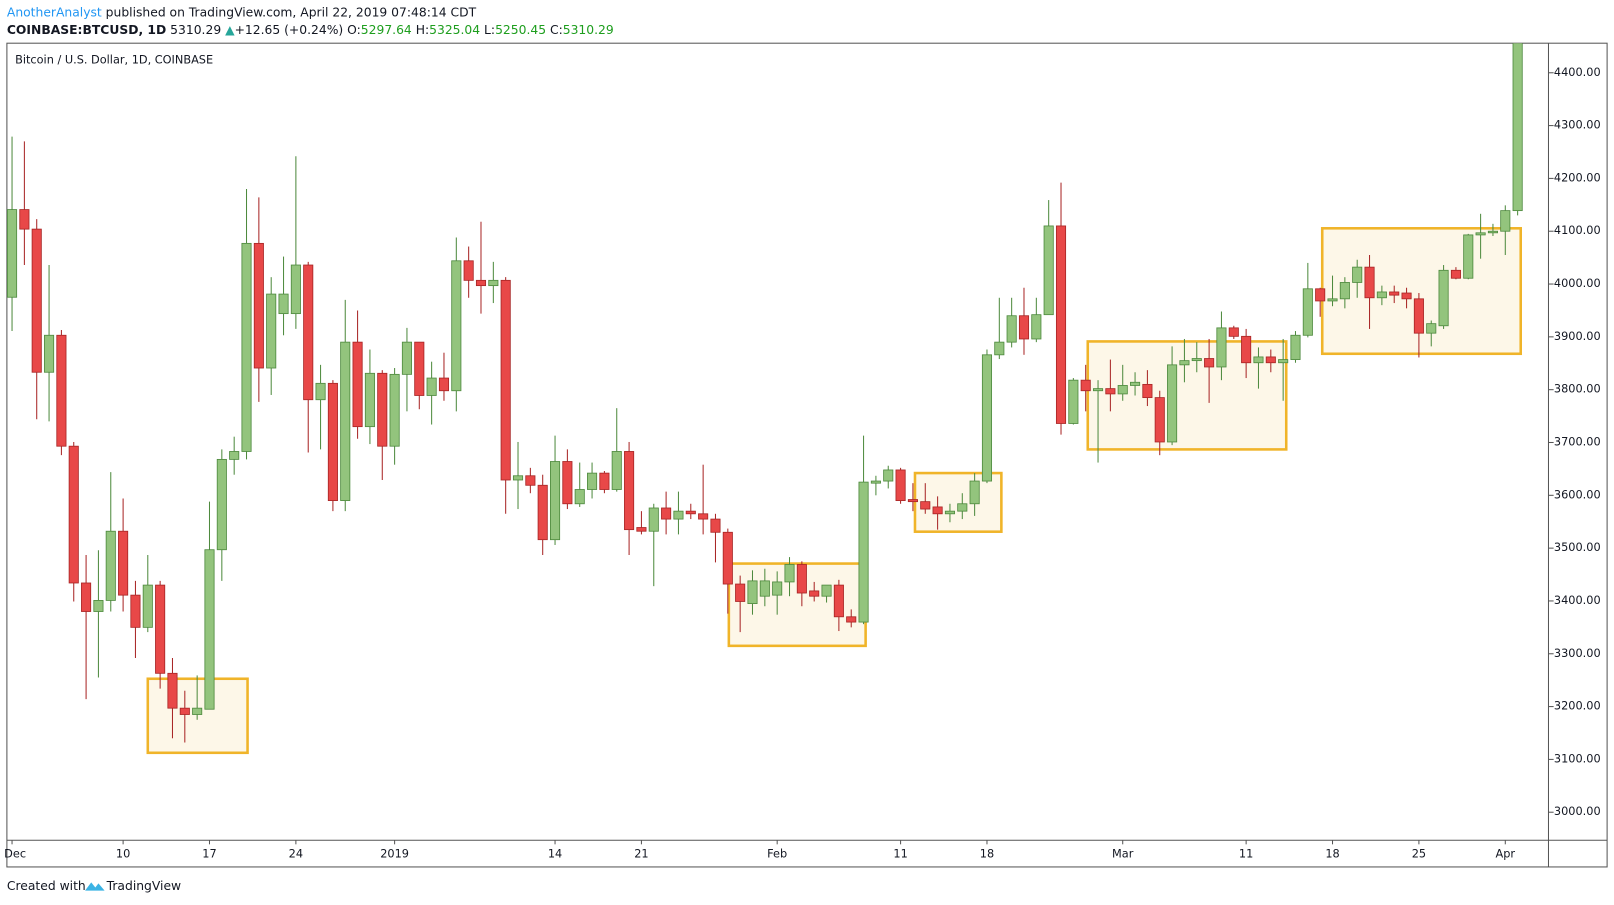 This screenshot has height=905, width=1614. I want to click on x-tick-label: 17, so click(209, 854).